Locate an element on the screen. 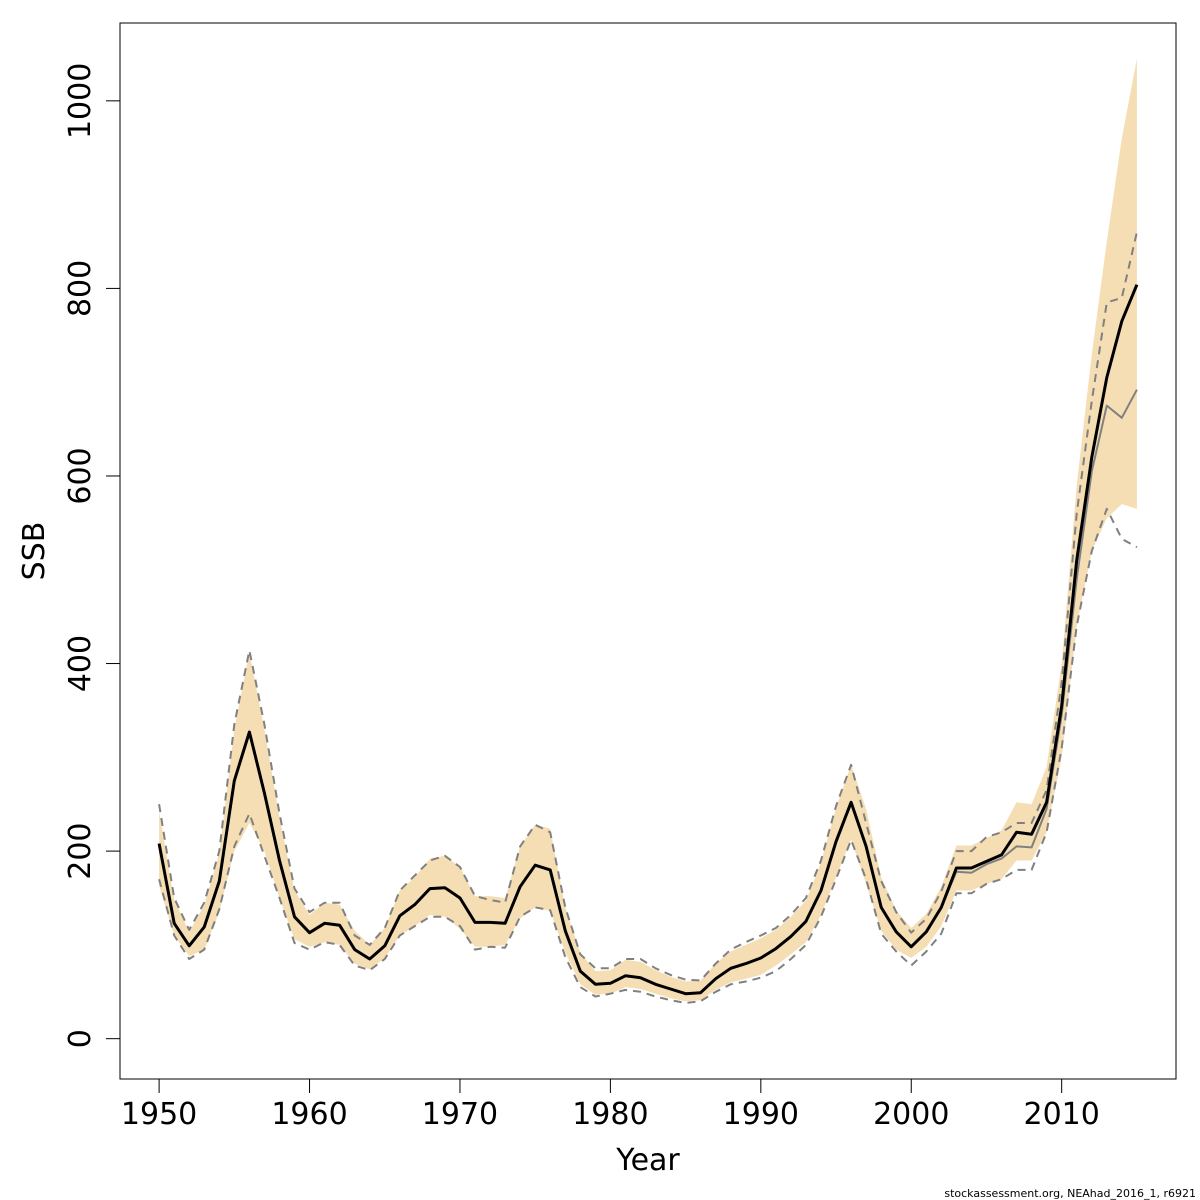 The width and height of the screenshot is (1200, 1200). y-axis-title: SSB is located at coordinates (34, 551).